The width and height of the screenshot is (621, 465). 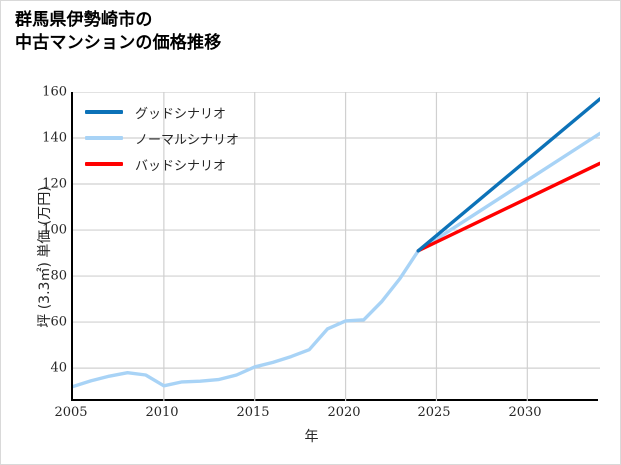 I want to click on x-tick-label: 2010, so click(x=162, y=412).